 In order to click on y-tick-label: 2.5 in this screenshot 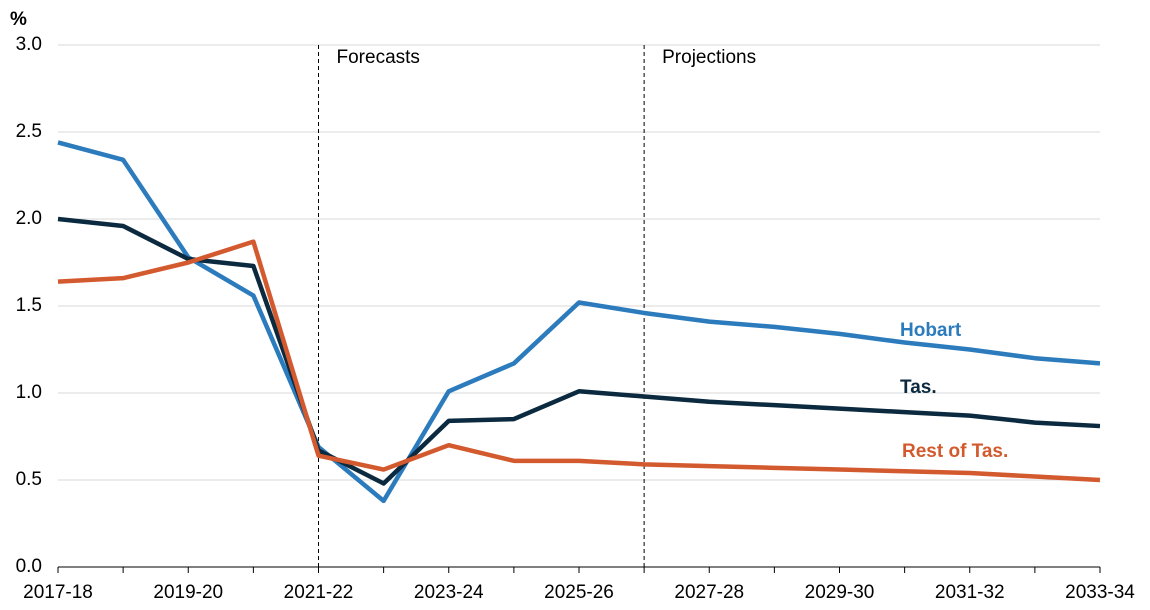, I will do `click(29, 131)`.